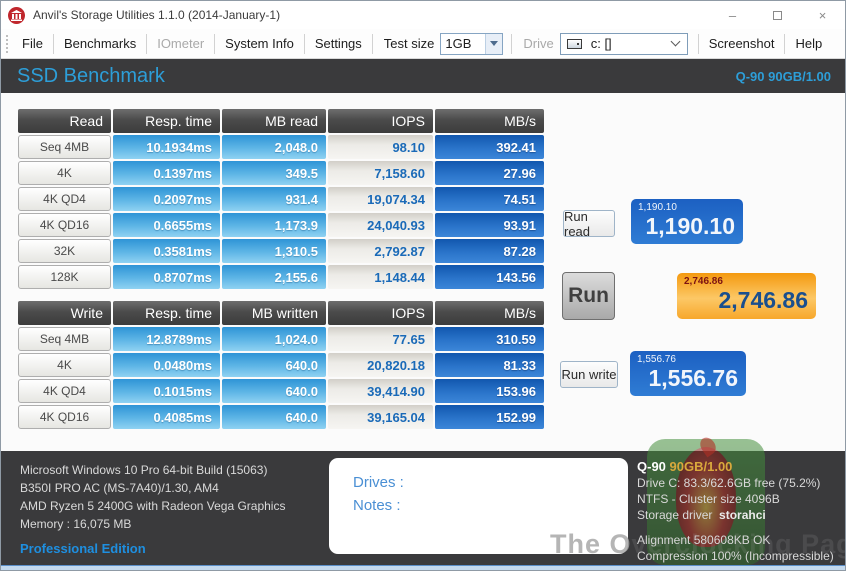  Describe the element at coordinates (274, 251) in the screenshot. I see `mb-read-value: 1,310.5` at that location.